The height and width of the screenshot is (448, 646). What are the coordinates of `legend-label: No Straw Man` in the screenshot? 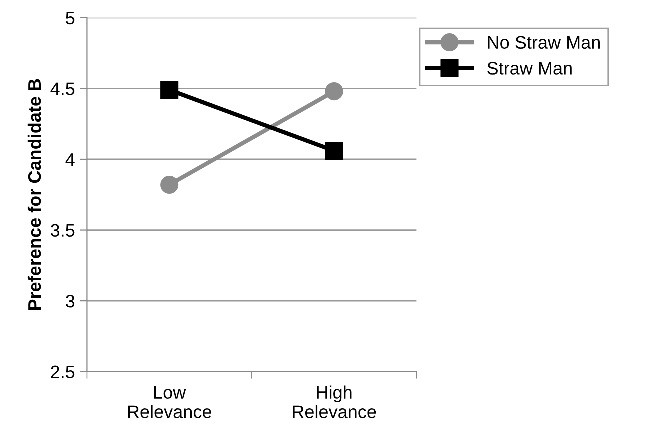 It's located at (544, 43).